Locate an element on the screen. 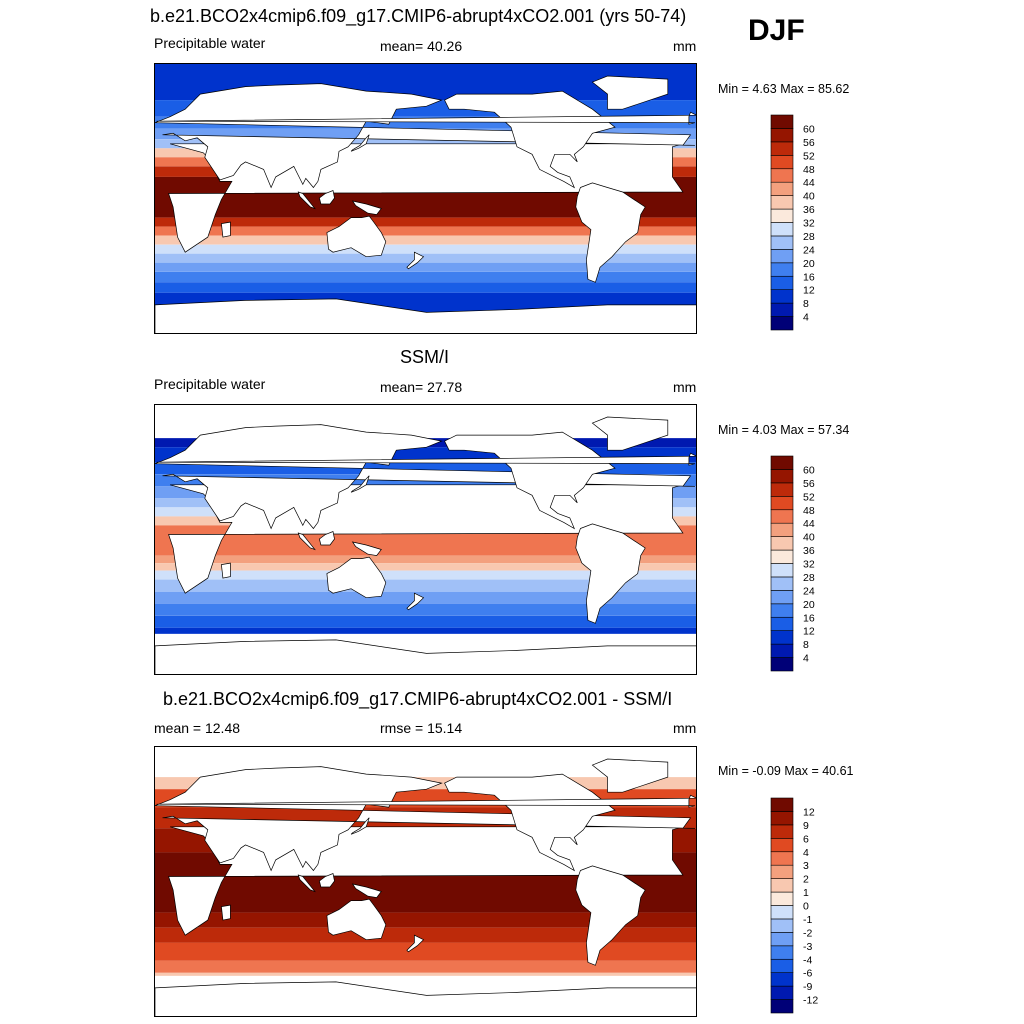  panel-1-colorbar-tick-3: 16 is located at coordinates (809, 277).